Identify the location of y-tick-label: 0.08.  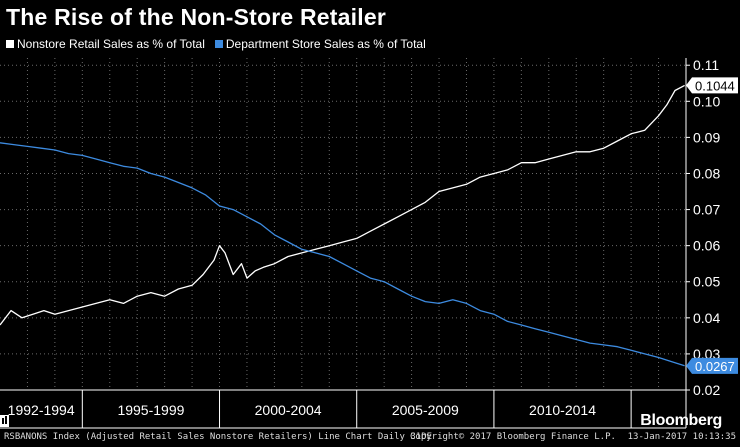
(706, 173).